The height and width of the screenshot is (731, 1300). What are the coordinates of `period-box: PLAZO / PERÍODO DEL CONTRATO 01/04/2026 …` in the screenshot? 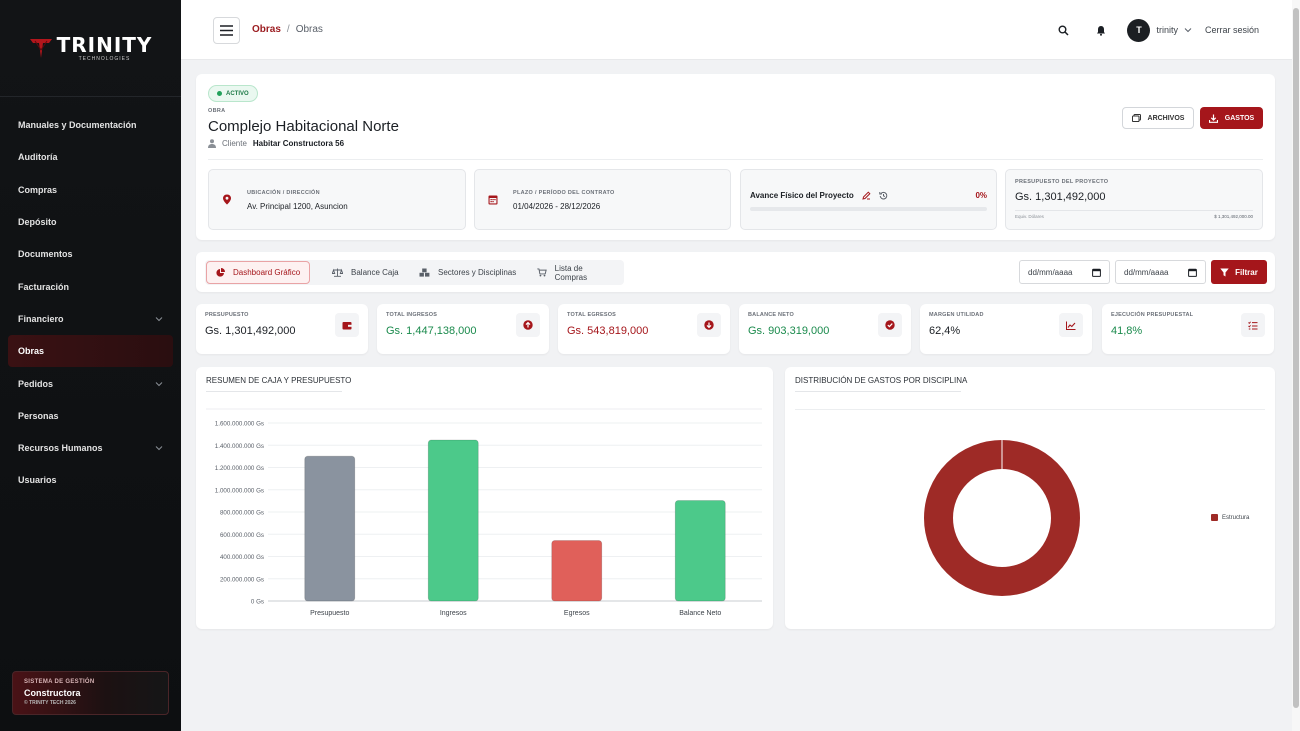 It's located at (602, 199).